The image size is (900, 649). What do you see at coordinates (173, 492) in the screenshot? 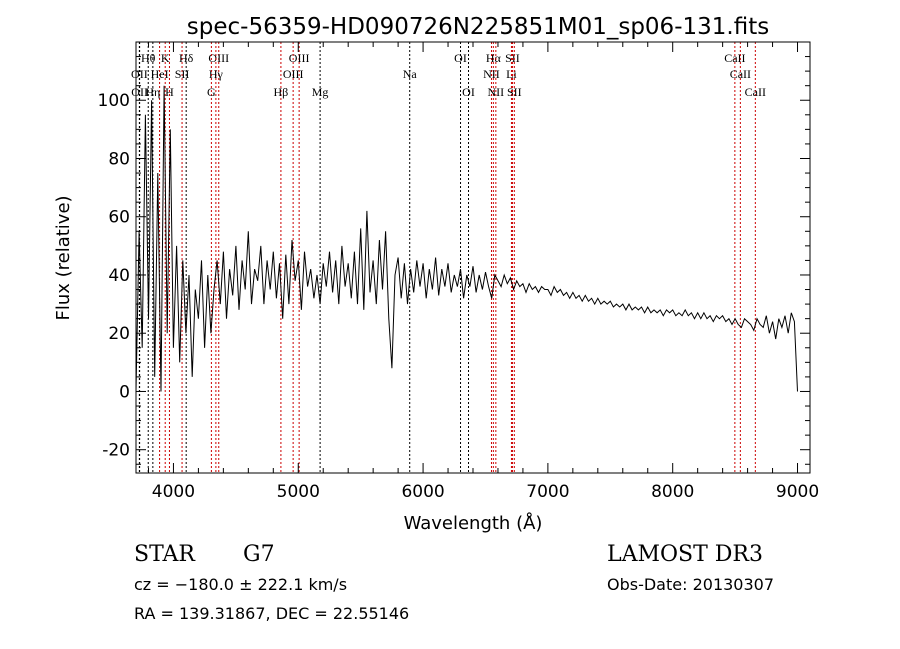
I see `x-tick-label: 4000` at bounding box center [173, 492].